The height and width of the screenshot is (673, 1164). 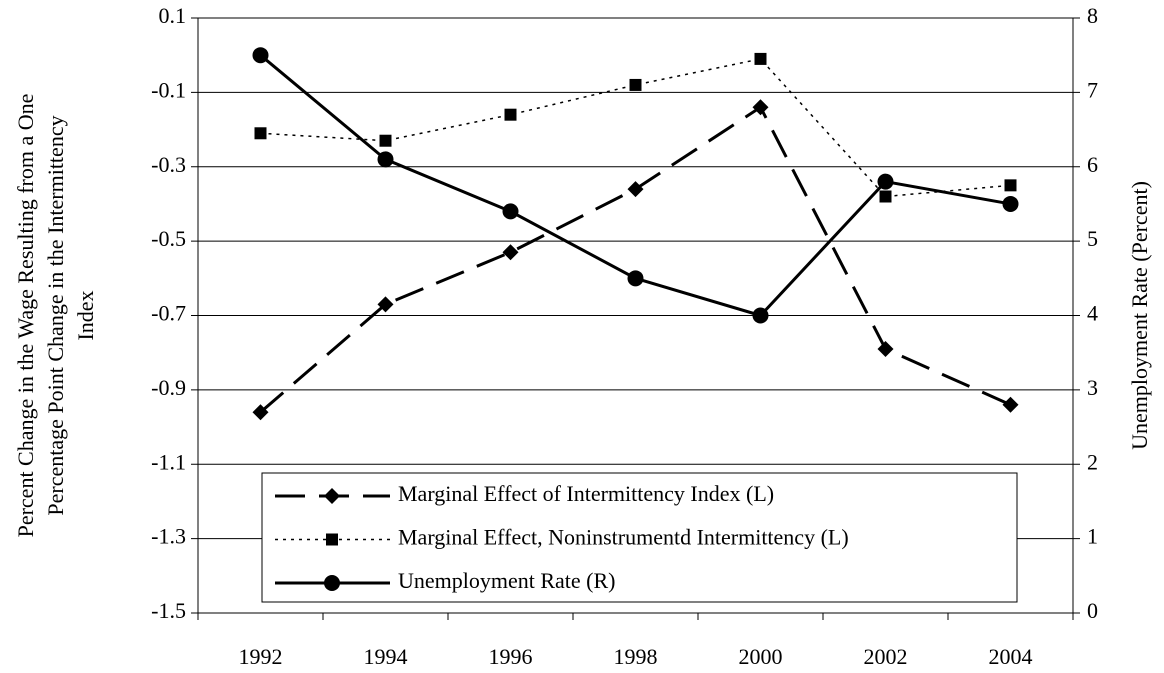 I want to click on y2-tick-label: 5, so click(x=1092, y=238).